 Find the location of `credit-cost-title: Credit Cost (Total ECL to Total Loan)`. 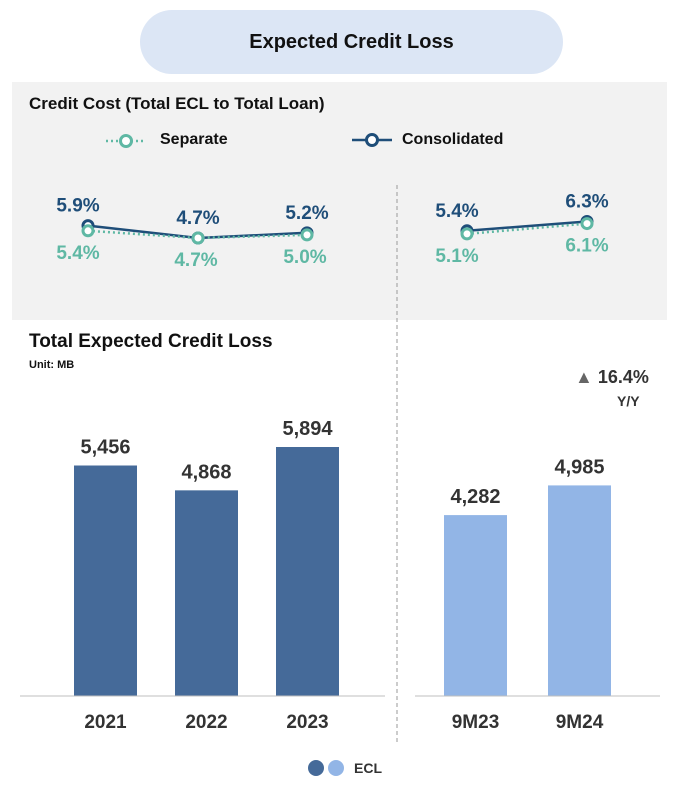

credit-cost-title: Credit Cost (Total ECL to Total Loan) is located at coordinates (177, 103).